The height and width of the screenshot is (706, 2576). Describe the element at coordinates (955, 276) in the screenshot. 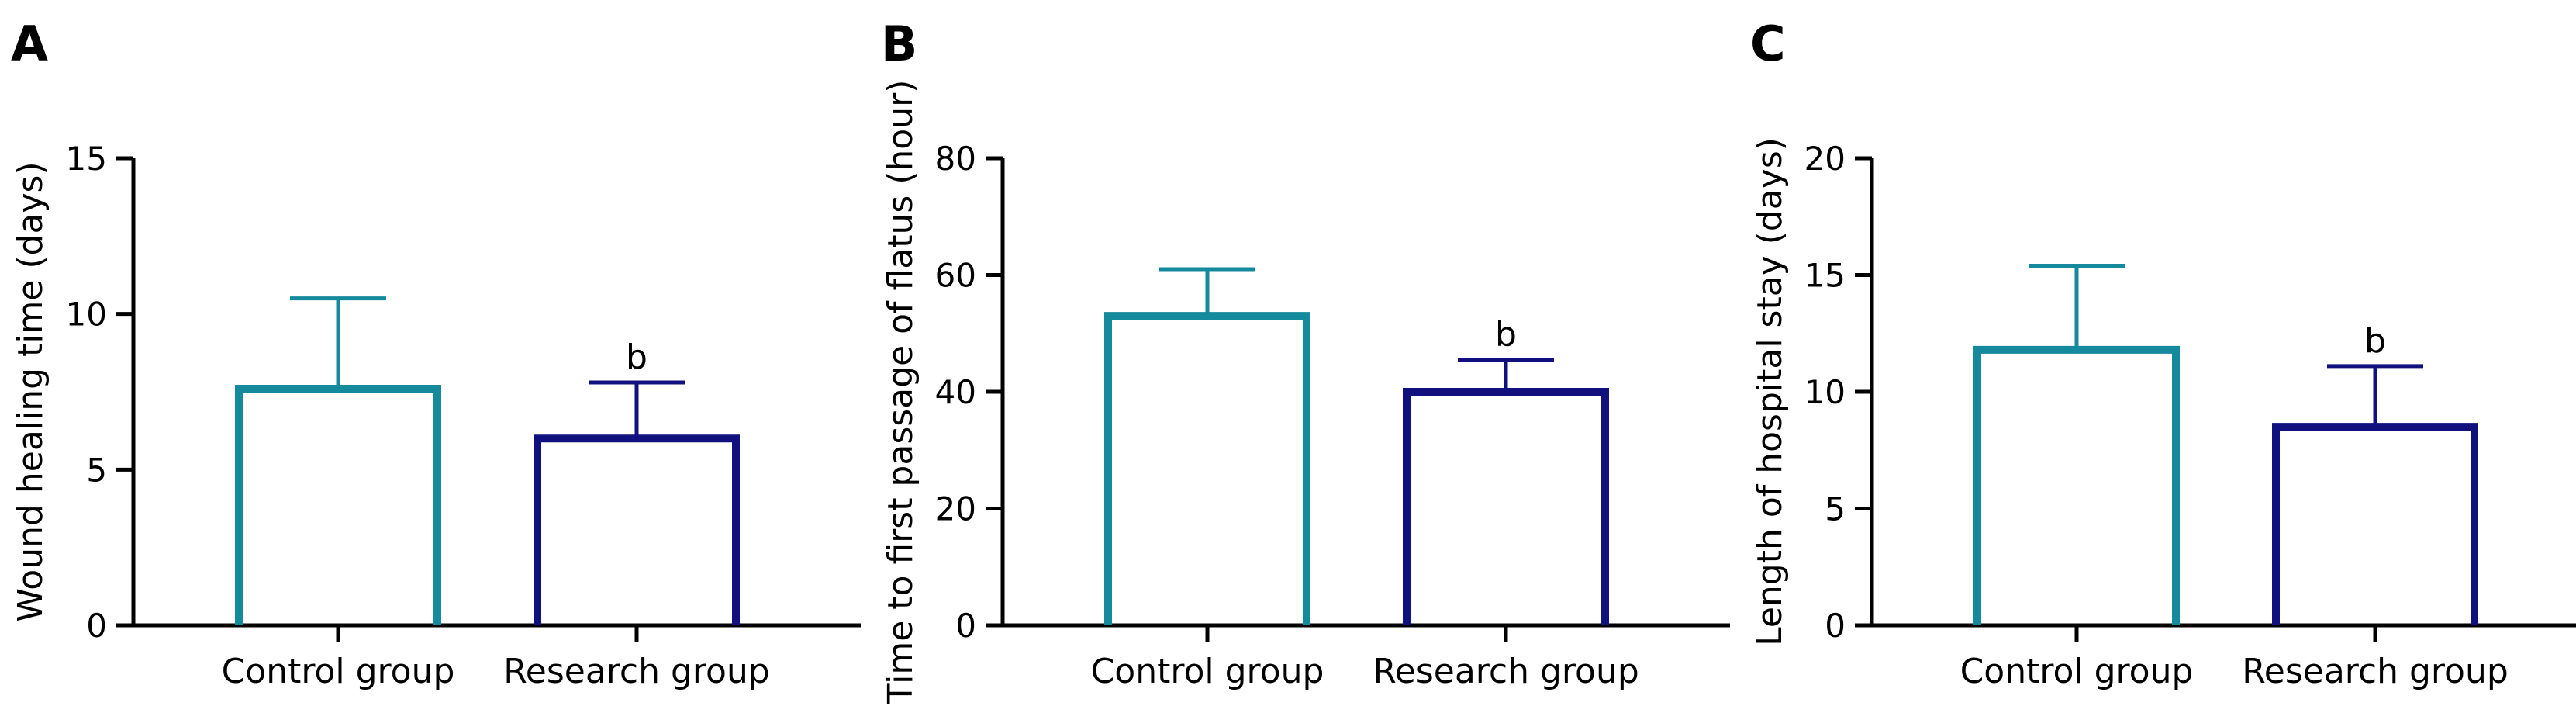

I see `y-tick-label: 60` at that location.